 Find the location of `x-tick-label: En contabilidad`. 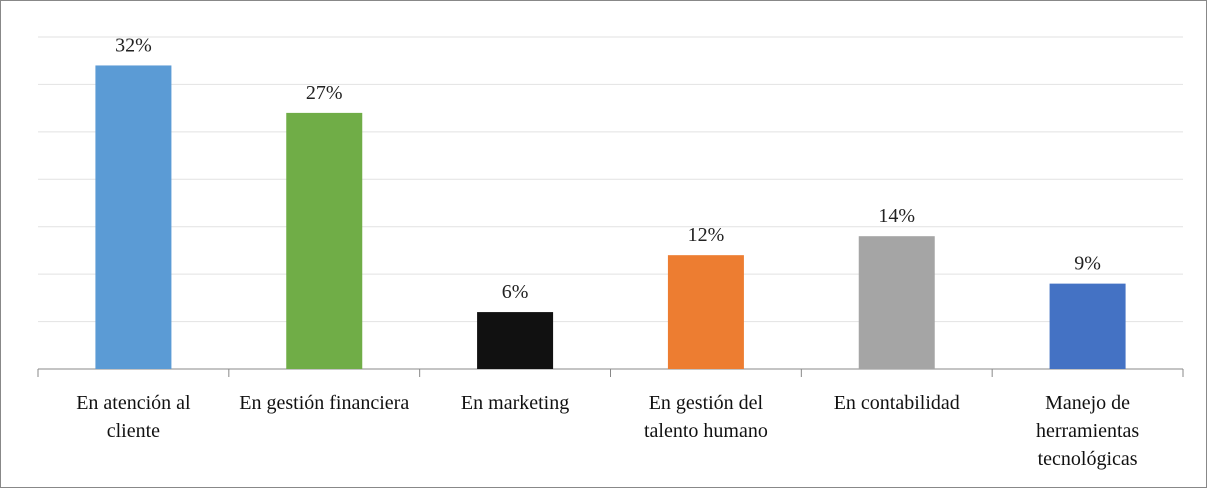

x-tick-label: En contabilidad is located at coordinates (896, 403).